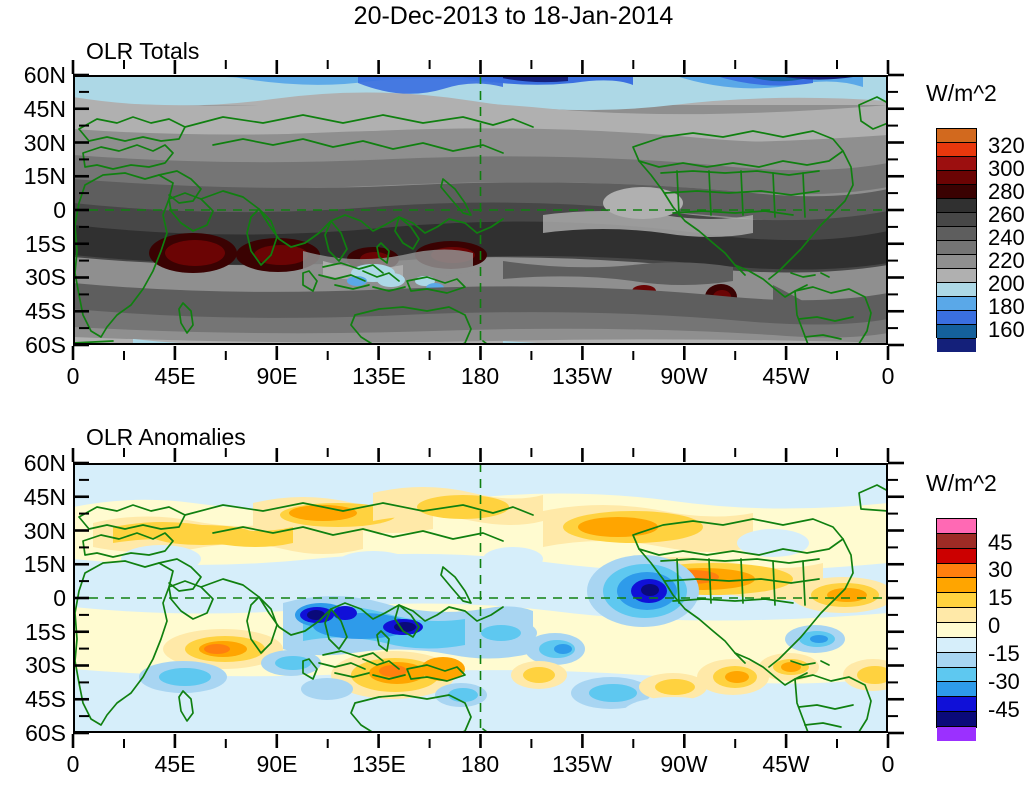 This screenshot has height=785, width=1027. Describe the element at coordinates (480, 764) in the screenshot. I see `x-tick-180-anomalies: 180` at that location.